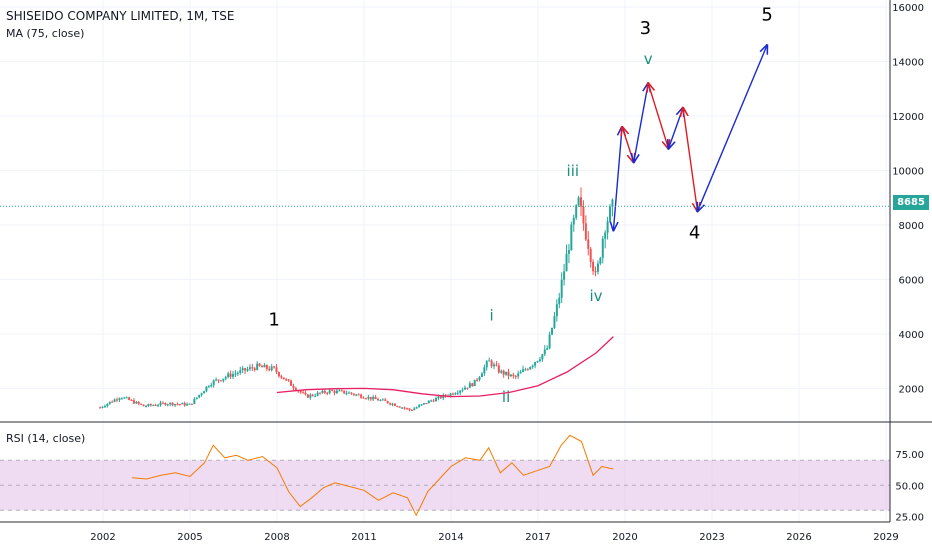 The image size is (932, 555). I want to click on last-price-tag: 8685, so click(911, 202).